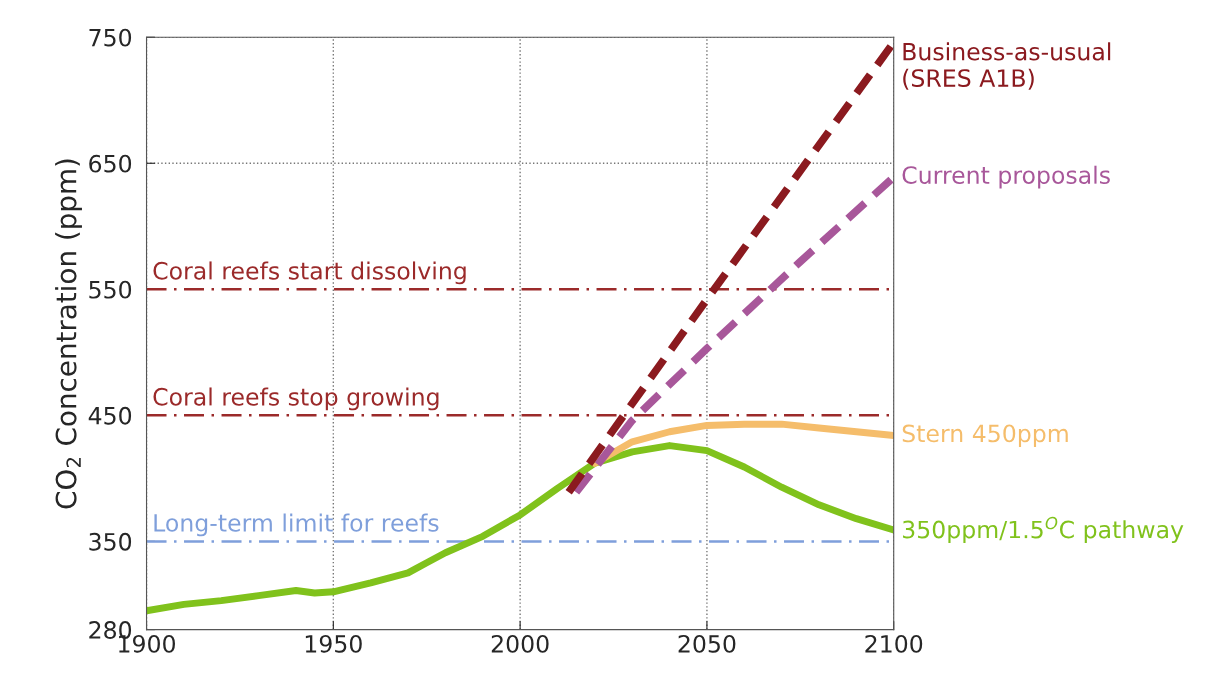  What do you see at coordinates (110, 541) in the screenshot?
I see `y-tick-label: 350` at bounding box center [110, 541].